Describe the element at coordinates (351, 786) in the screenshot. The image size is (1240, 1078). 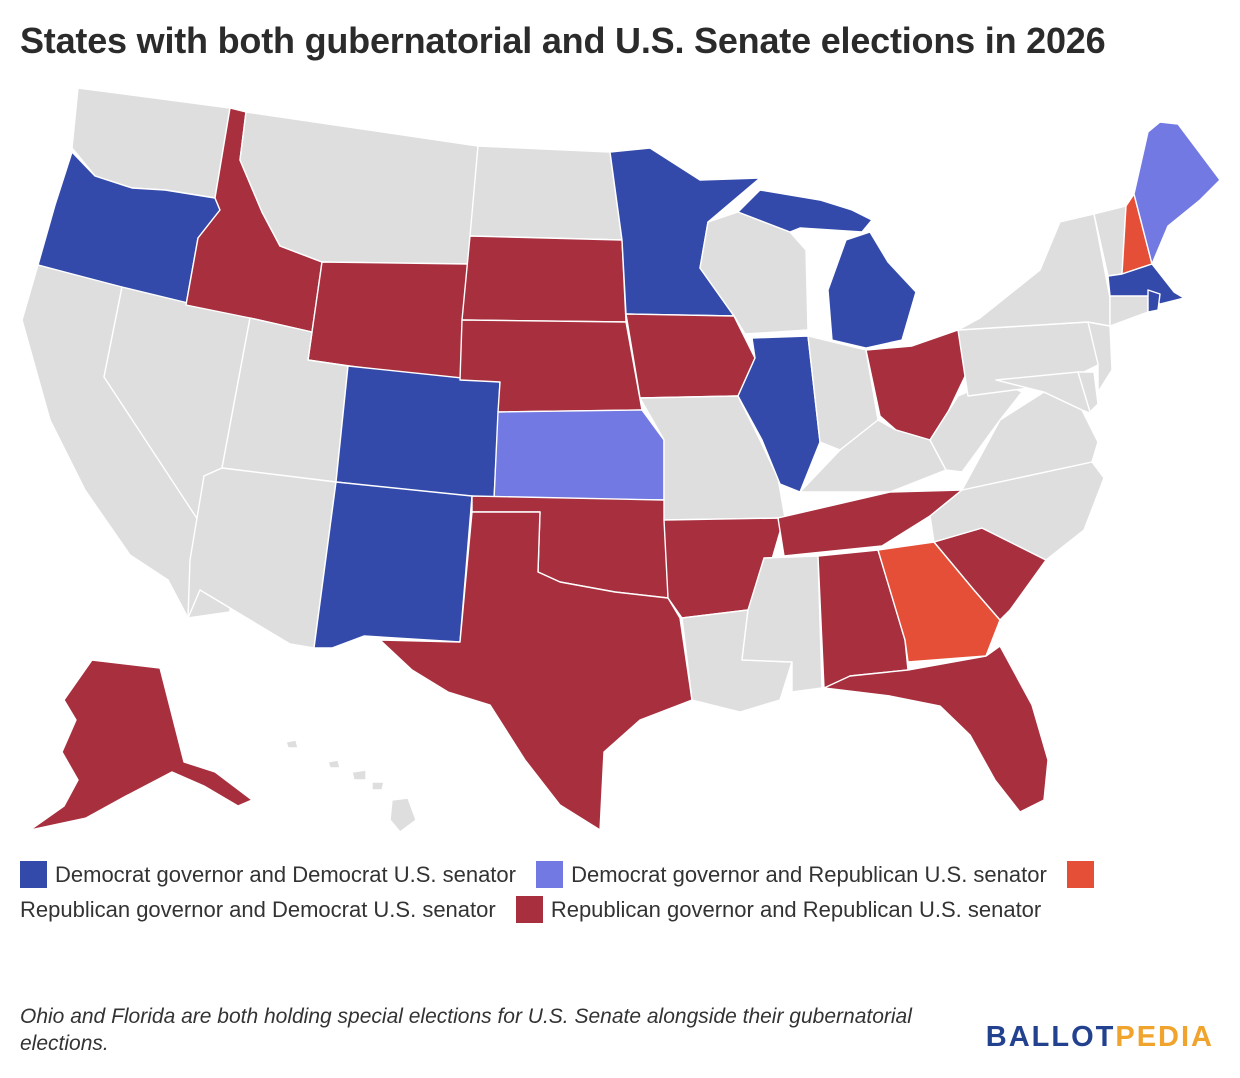
I see `state-hi` at that location.